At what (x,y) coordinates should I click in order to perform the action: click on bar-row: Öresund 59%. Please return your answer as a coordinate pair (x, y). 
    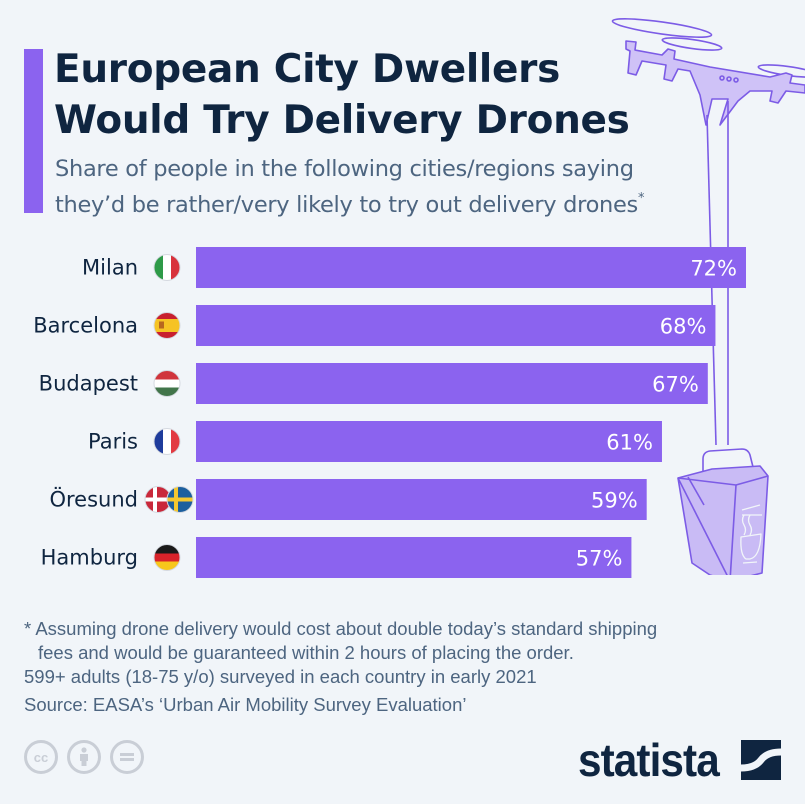
    Looking at the image, I should click on (348, 499).